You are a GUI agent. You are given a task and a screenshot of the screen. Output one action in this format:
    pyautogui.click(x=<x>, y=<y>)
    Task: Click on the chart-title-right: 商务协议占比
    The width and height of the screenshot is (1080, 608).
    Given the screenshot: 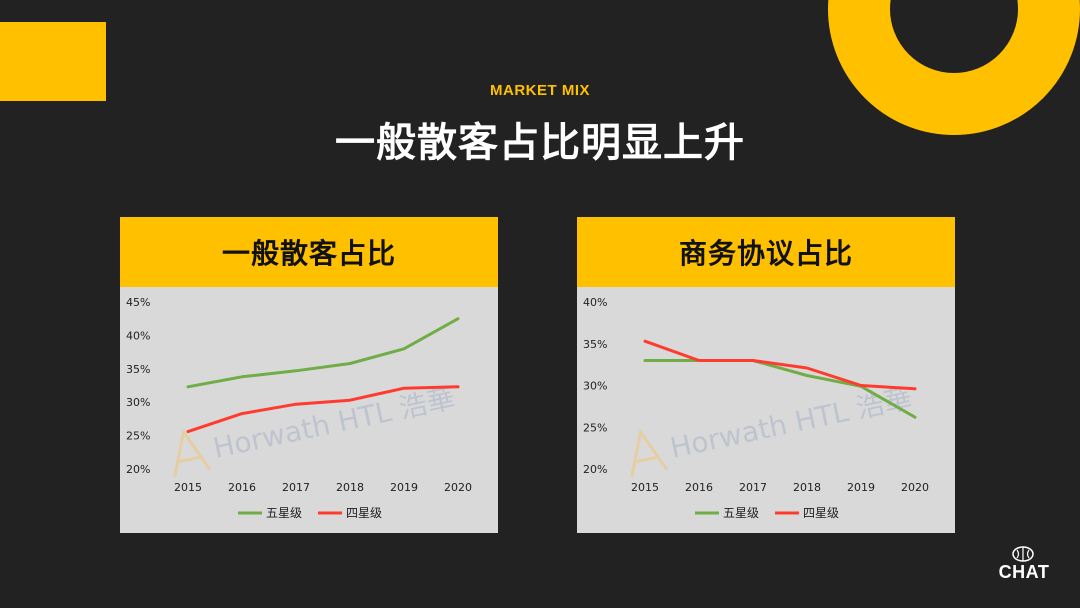 What is the action you would take?
    pyautogui.click(x=765, y=253)
    